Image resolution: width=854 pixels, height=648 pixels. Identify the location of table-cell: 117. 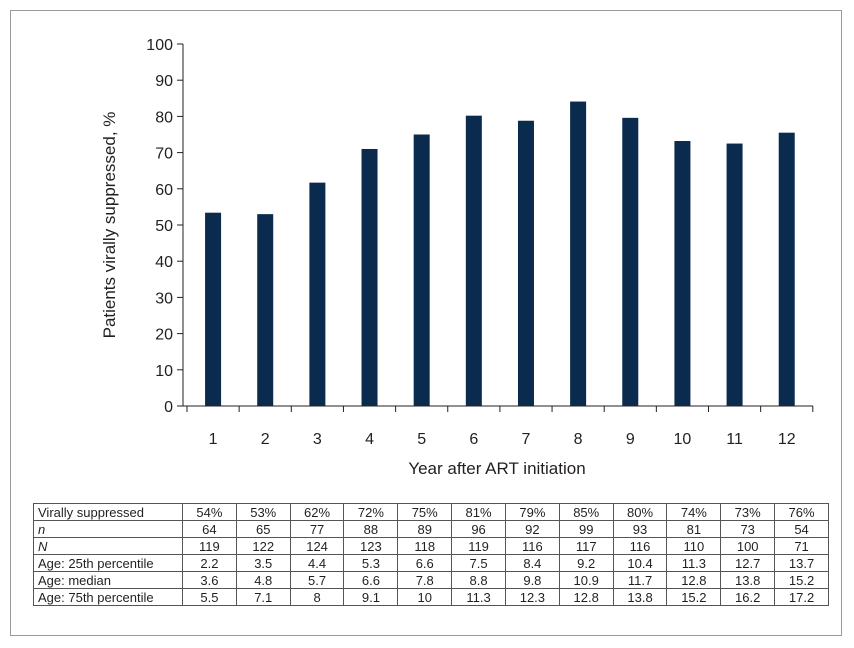
(586, 546).